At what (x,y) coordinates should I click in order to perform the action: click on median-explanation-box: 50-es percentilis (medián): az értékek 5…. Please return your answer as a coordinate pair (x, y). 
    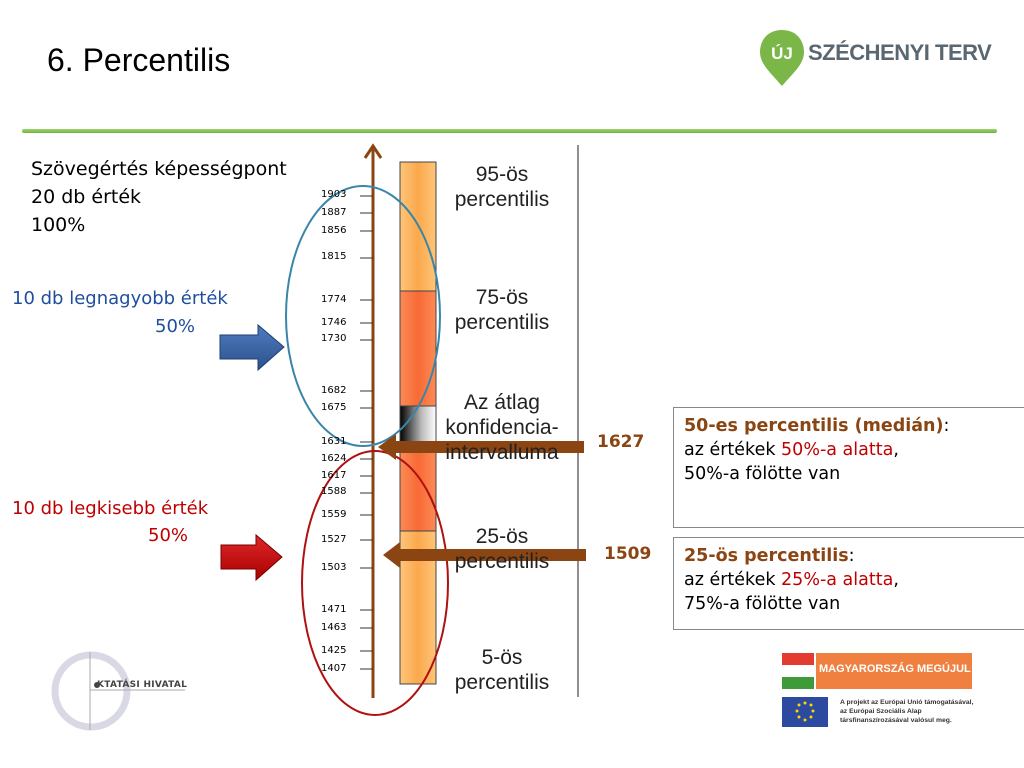
    Looking at the image, I should click on (848, 467).